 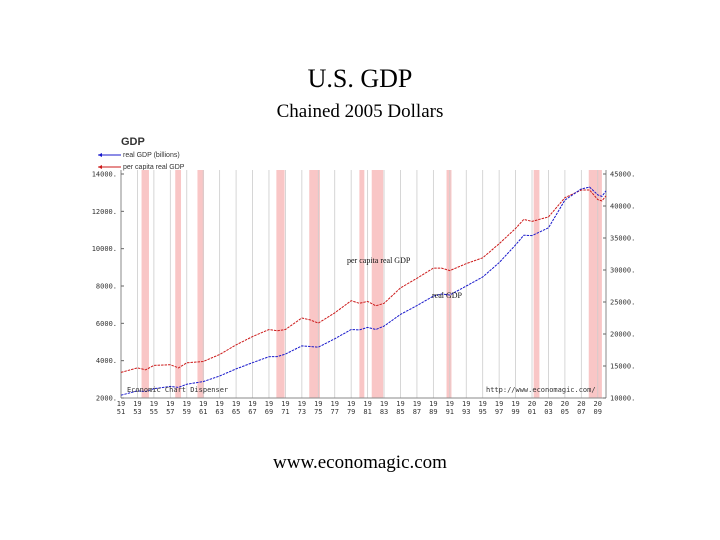 I want to click on x-tick-label-bottom: 09, so click(x=598, y=412).